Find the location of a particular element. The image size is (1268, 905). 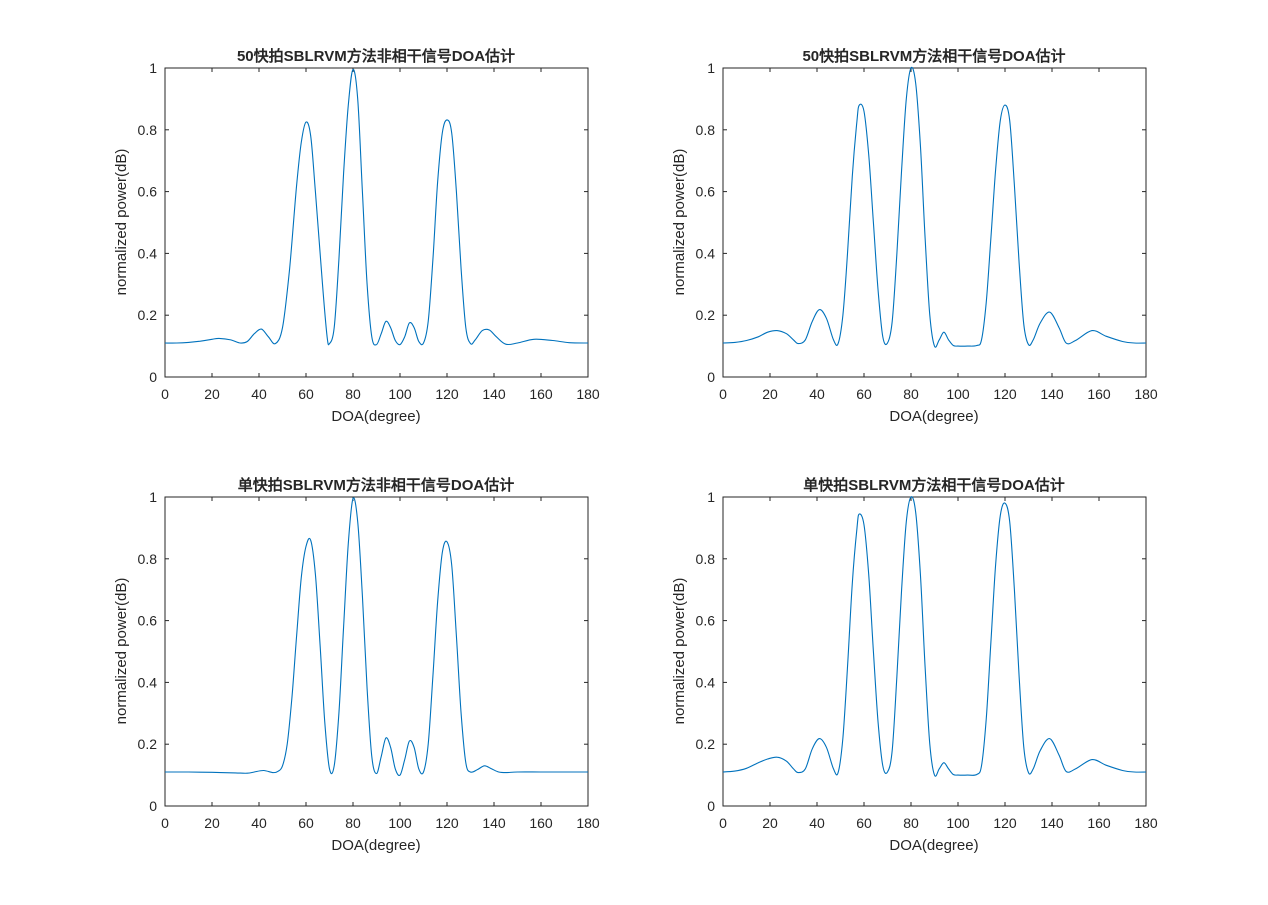

subplot-title: 50快拍SBLRVM方法相干信号DOA估计 is located at coordinates (933, 56).